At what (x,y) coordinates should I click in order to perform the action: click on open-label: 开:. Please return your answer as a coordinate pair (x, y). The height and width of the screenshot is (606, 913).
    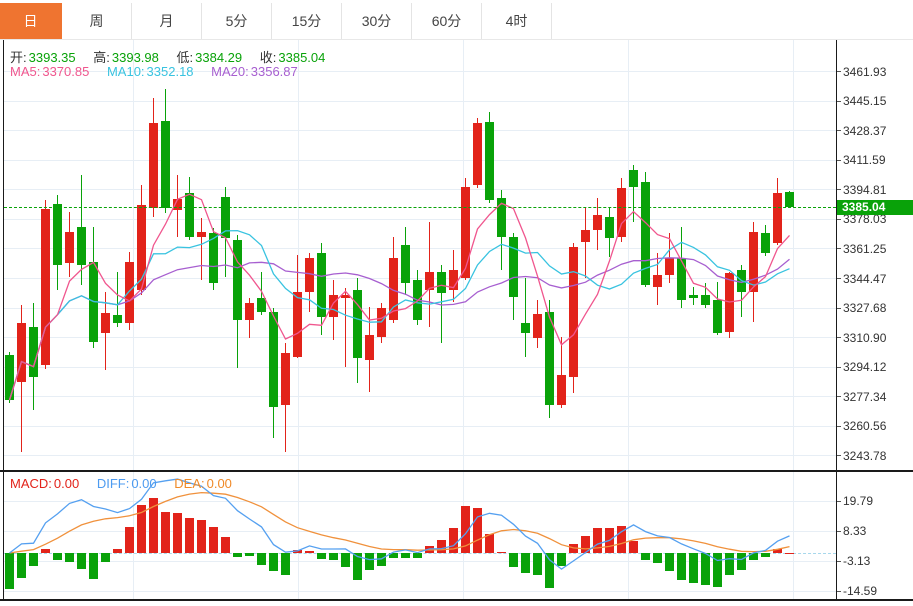
    Looking at the image, I should click on (18, 57).